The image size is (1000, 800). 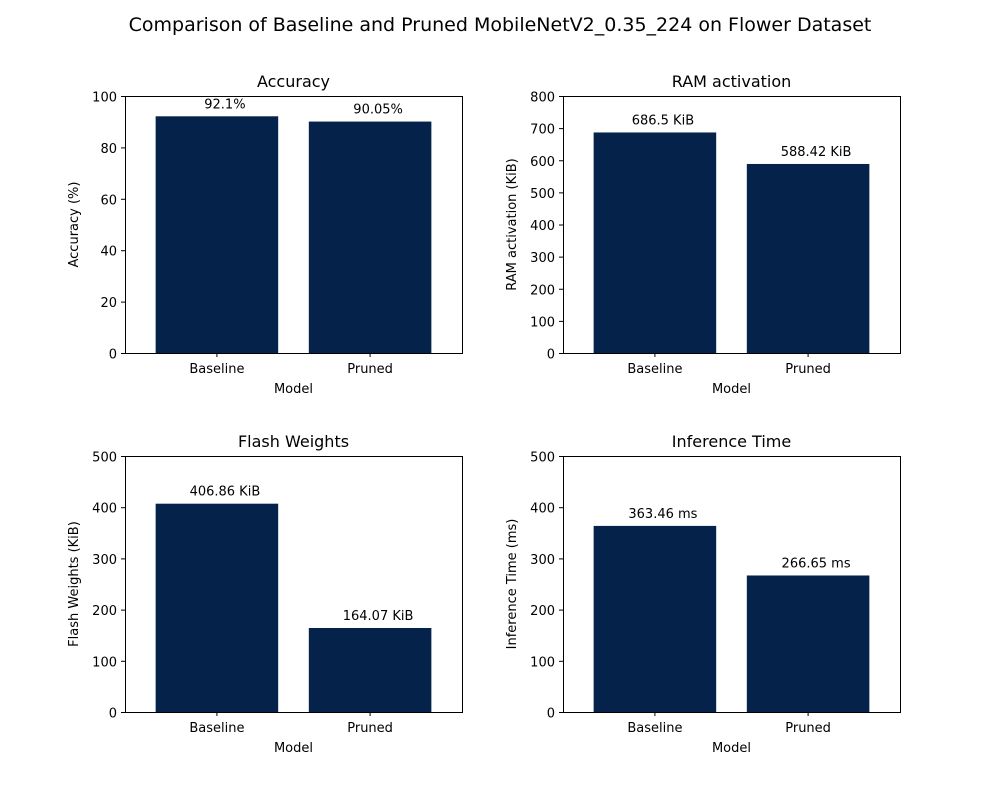 What do you see at coordinates (225, 492) in the screenshot?
I see `data-label-baseline: 406.86 KiB` at bounding box center [225, 492].